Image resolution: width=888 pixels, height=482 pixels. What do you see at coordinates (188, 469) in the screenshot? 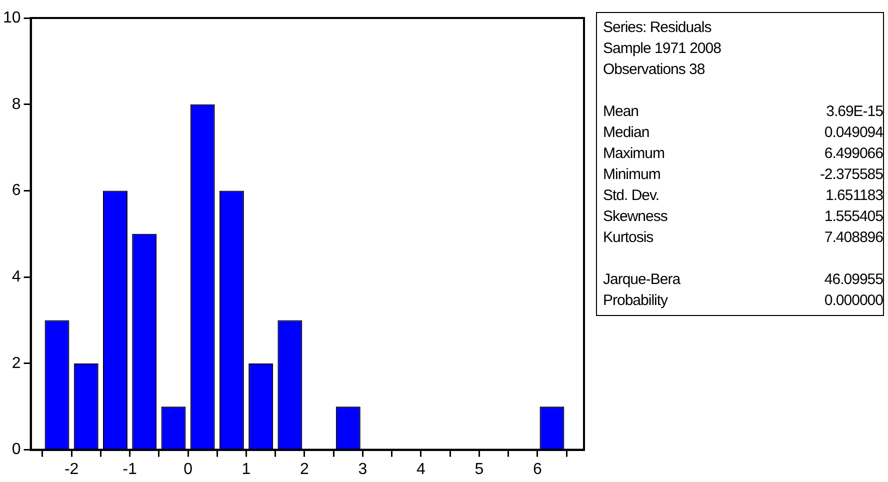
I see `x-tick-label: 0` at bounding box center [188, 469].